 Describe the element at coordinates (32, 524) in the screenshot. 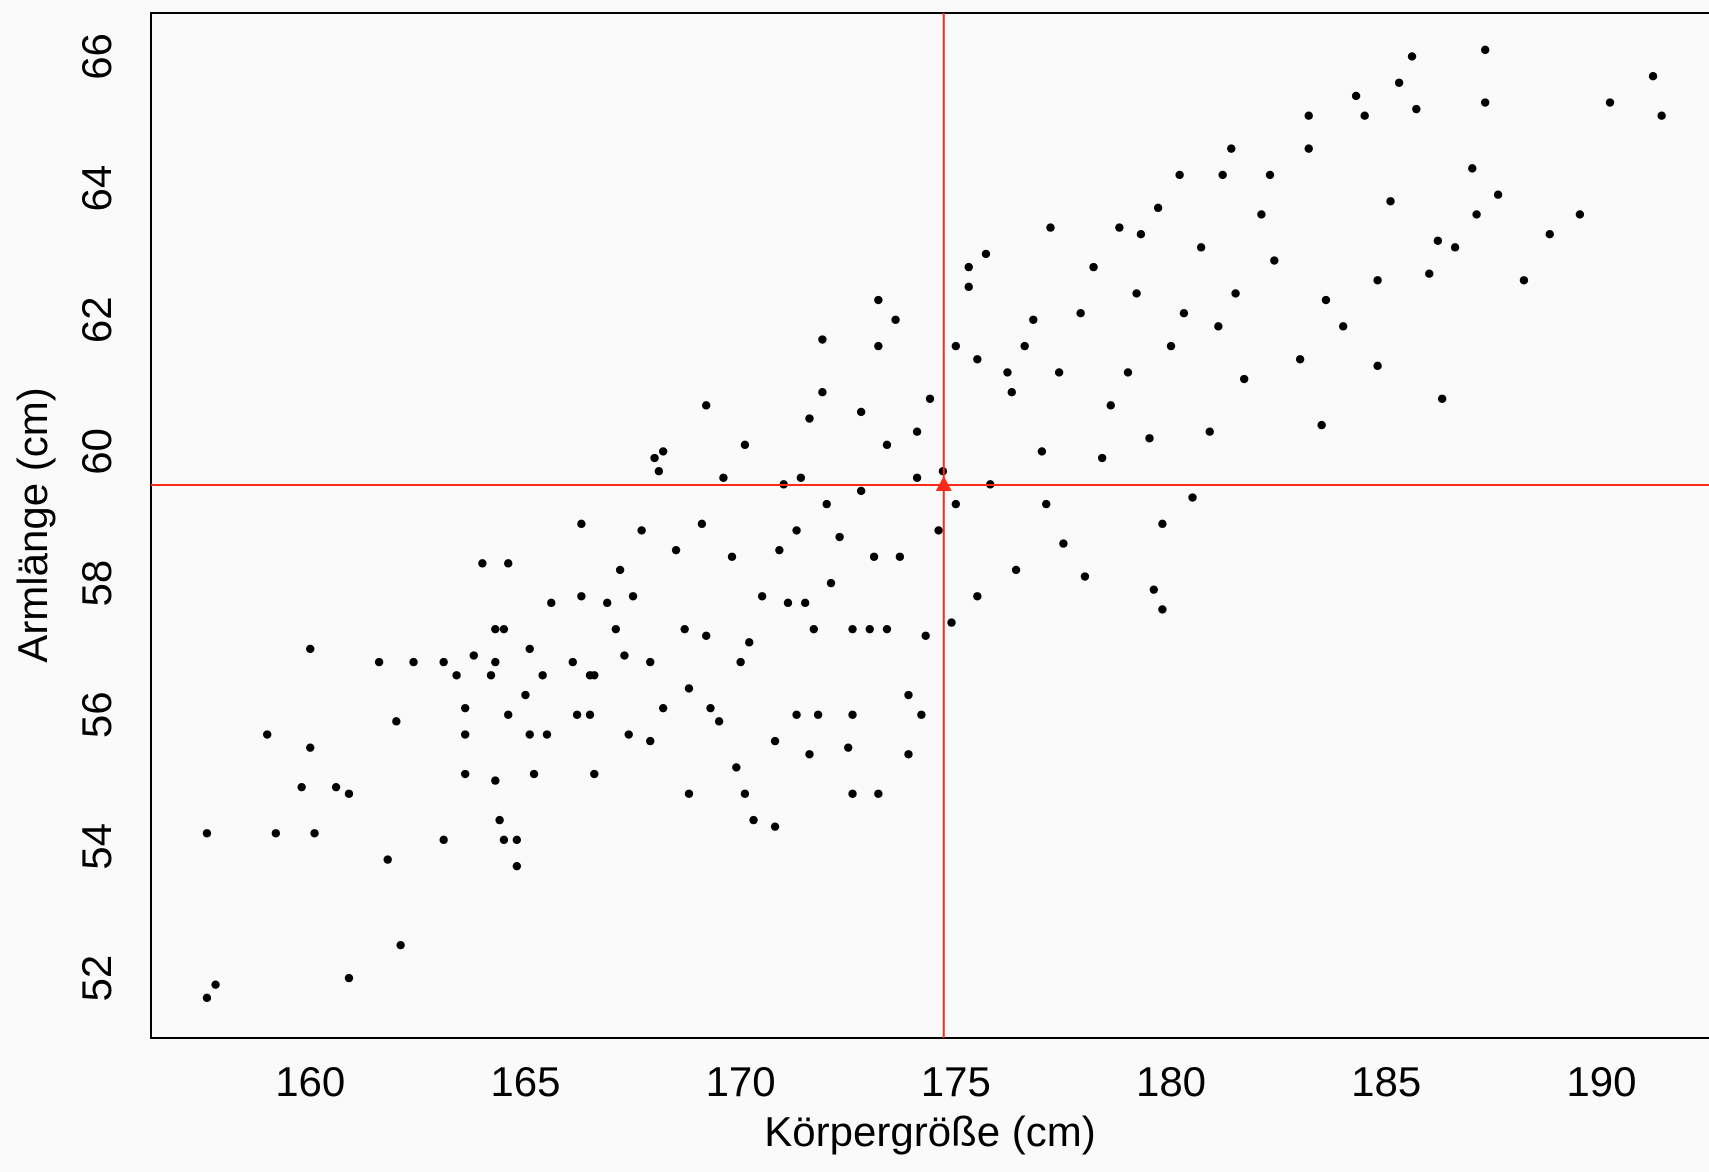

I see `y-axis-label: Armlänge (cm)` at that location.